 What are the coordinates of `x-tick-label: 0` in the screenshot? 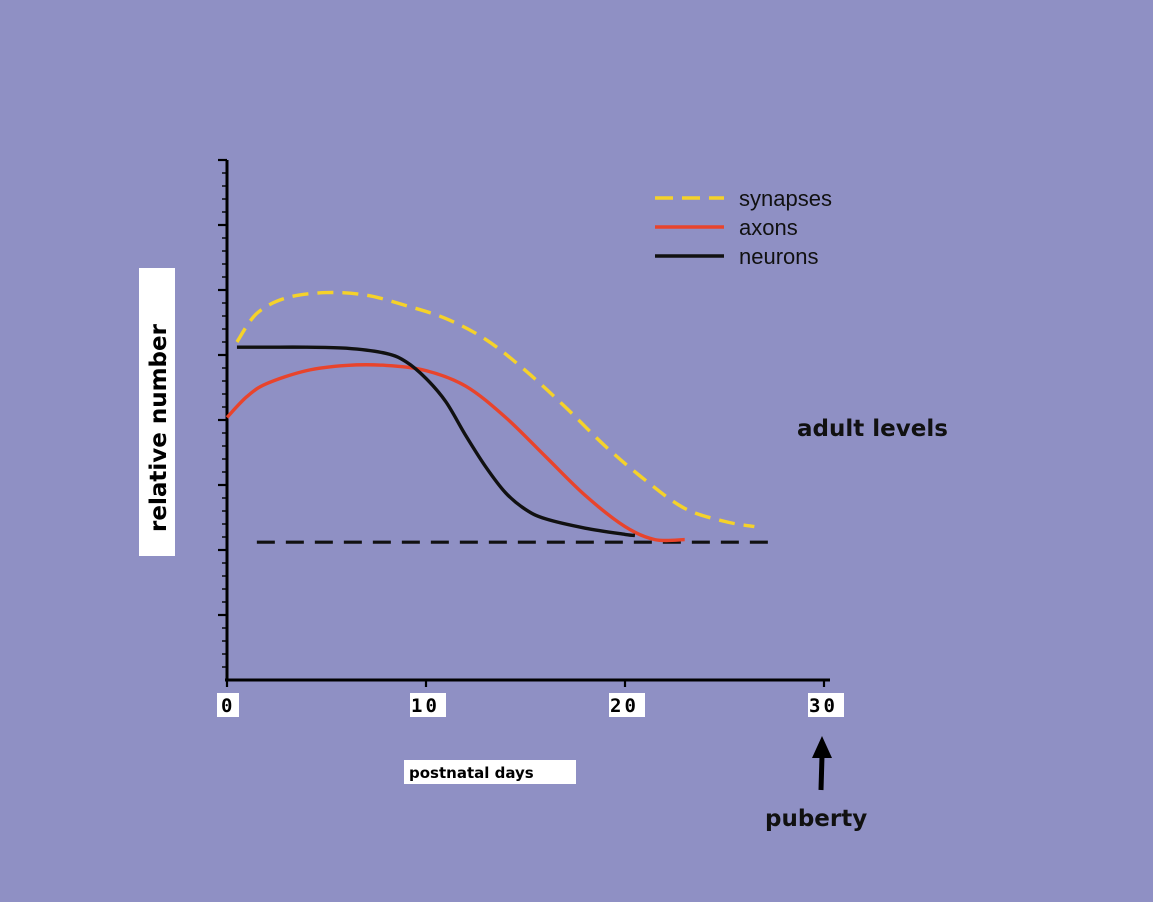 It's located at (228, 706).